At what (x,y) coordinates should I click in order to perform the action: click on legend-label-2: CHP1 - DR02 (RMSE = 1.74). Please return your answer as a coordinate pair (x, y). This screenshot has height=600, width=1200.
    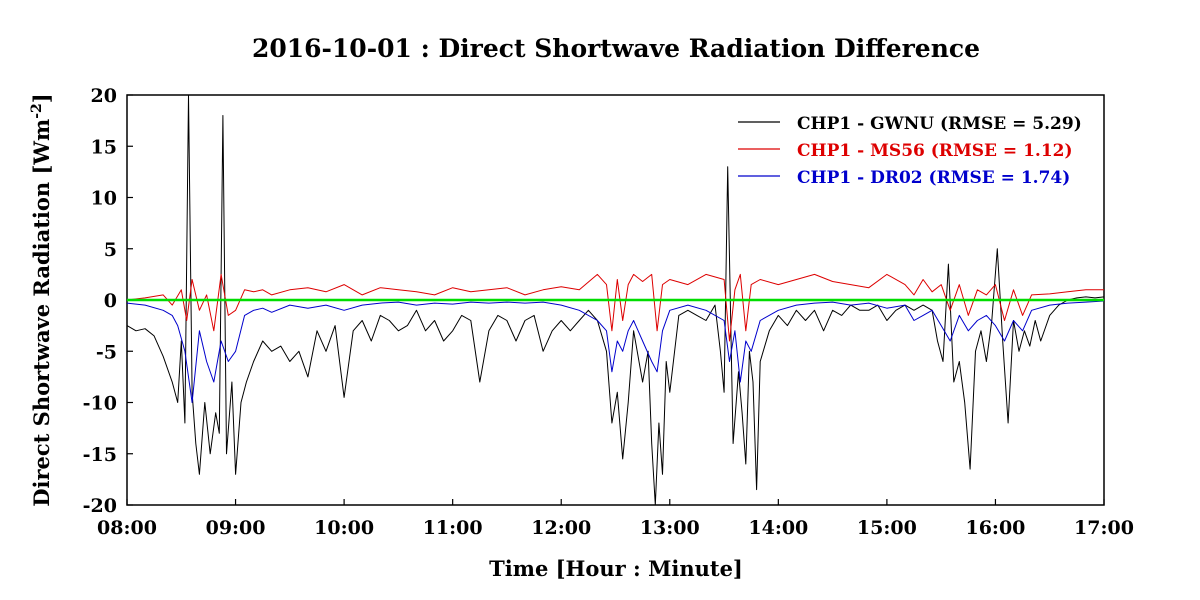
    Looking at the image, I should click on (933, 178).